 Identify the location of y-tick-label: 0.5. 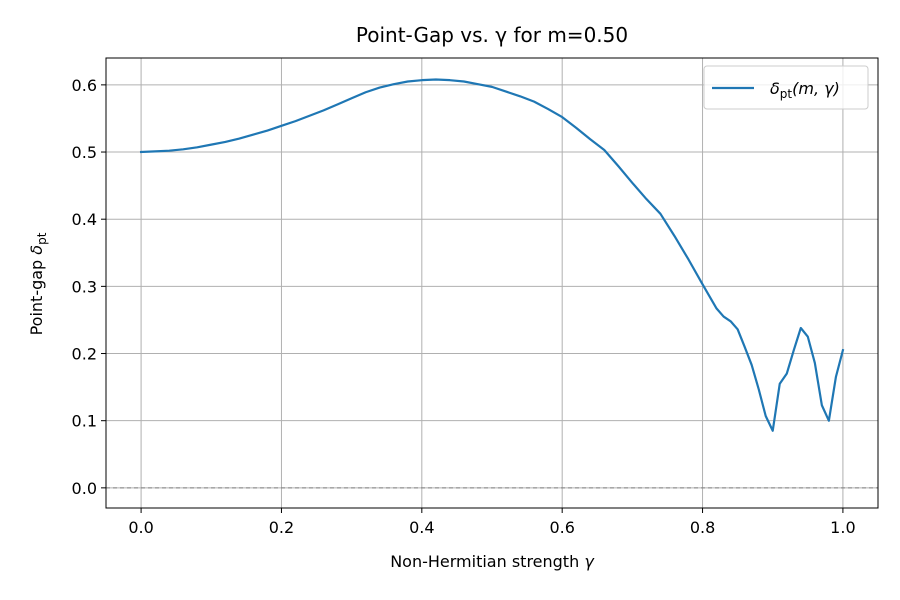
(84, 152).